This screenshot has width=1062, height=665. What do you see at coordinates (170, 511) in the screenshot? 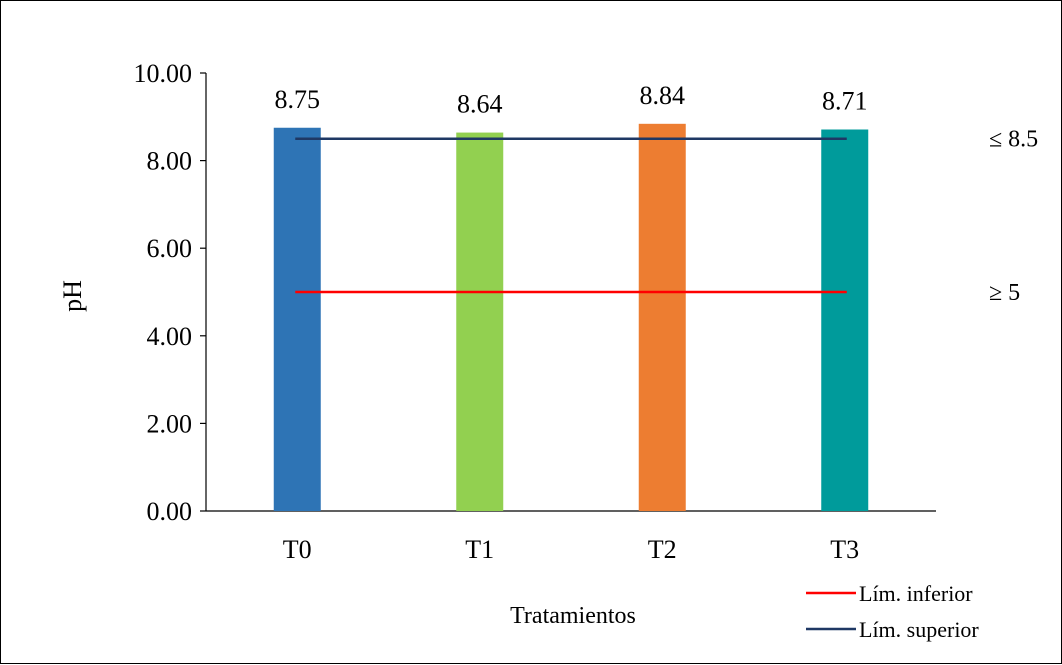
I see `y-tick-label: 0.00` at bounding box center [170, 511].